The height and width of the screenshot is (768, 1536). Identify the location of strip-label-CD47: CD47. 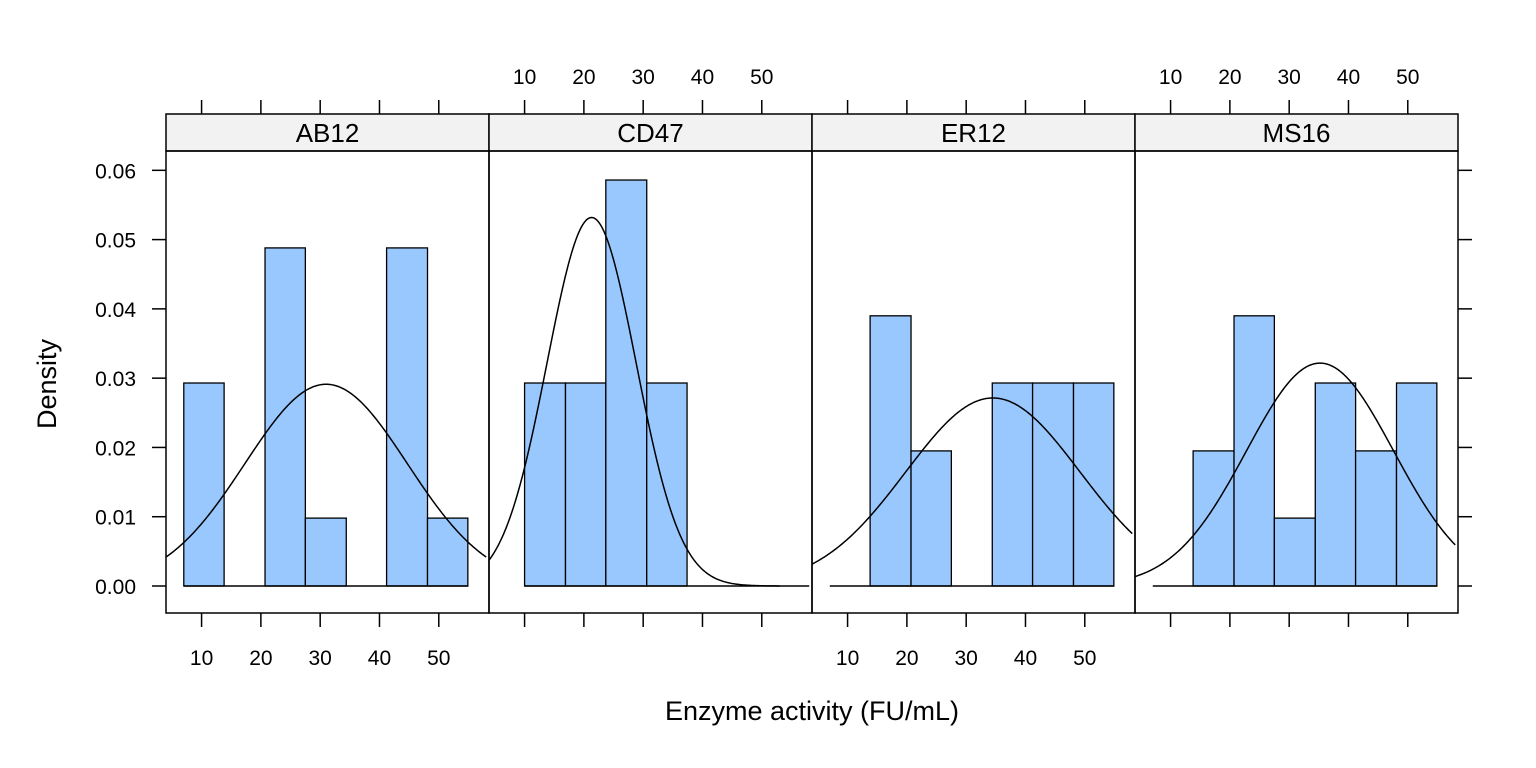
(650, 133).